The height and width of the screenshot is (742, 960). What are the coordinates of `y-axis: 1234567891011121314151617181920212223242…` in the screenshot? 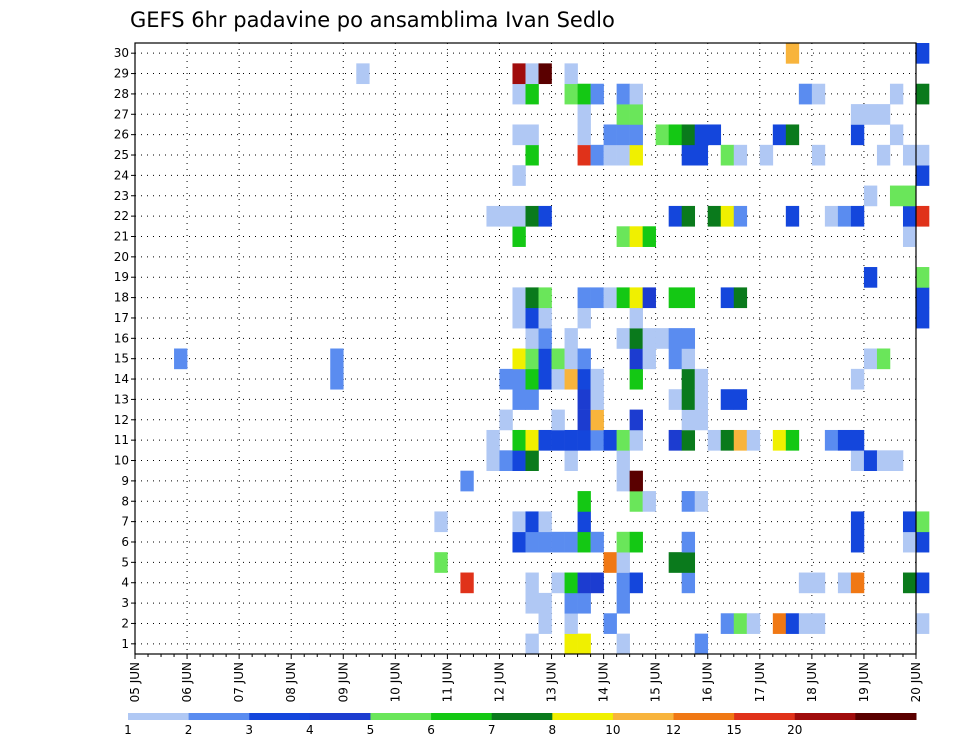 It's located at (124, 348).